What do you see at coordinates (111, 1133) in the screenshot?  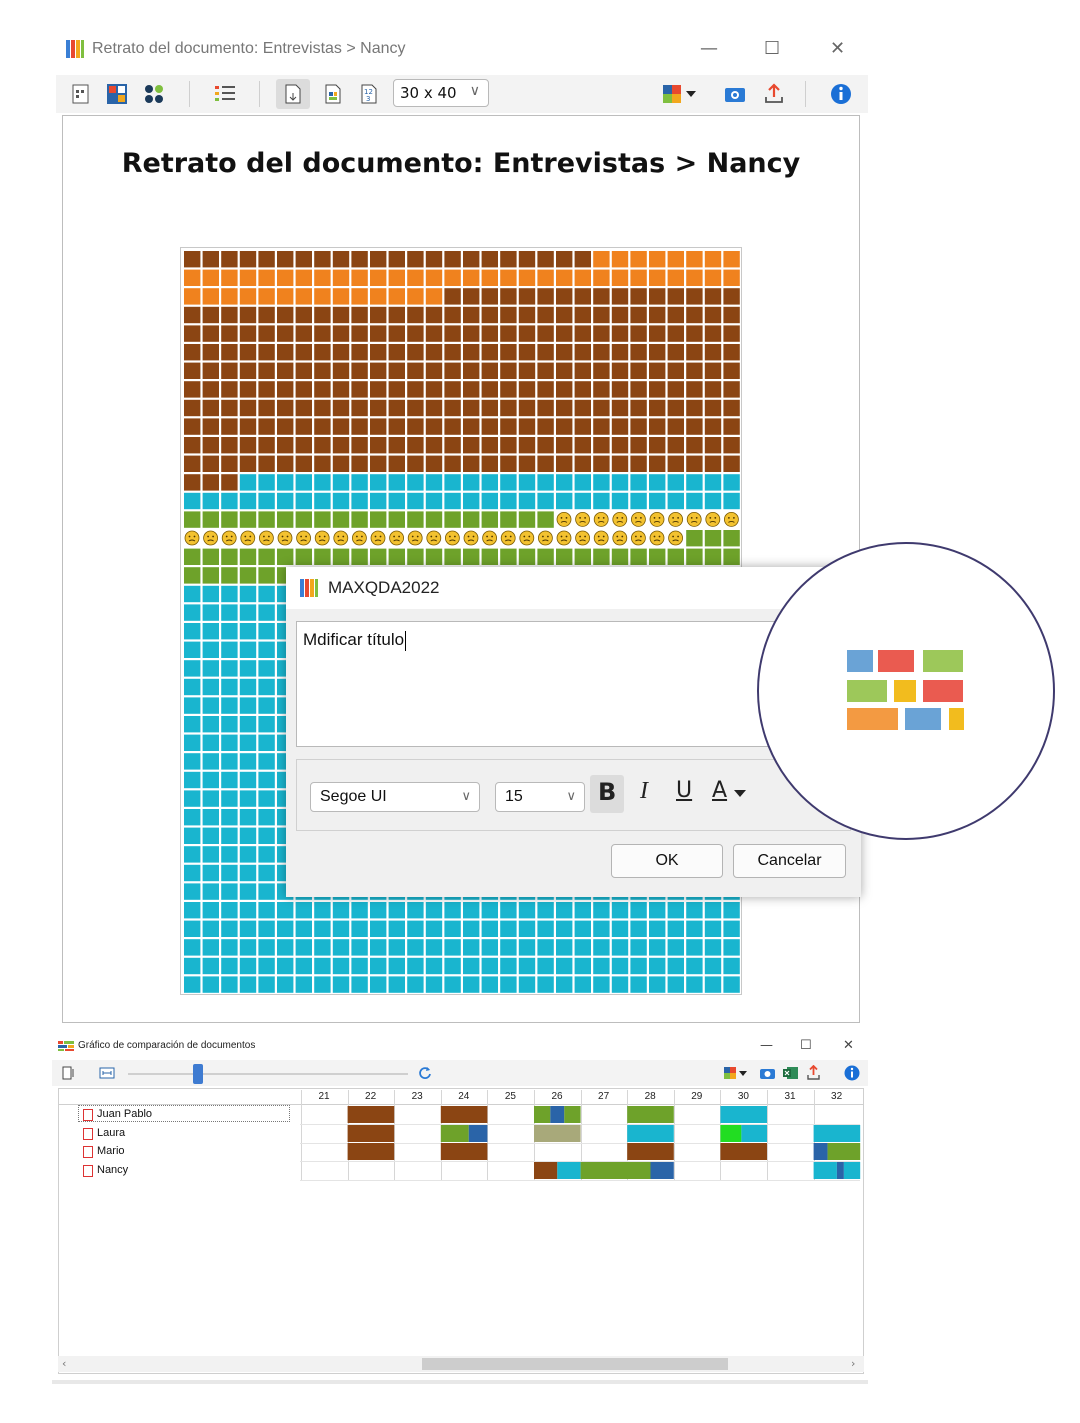 I see `document-row-label: Laura` at bounding box center [111, 1133].